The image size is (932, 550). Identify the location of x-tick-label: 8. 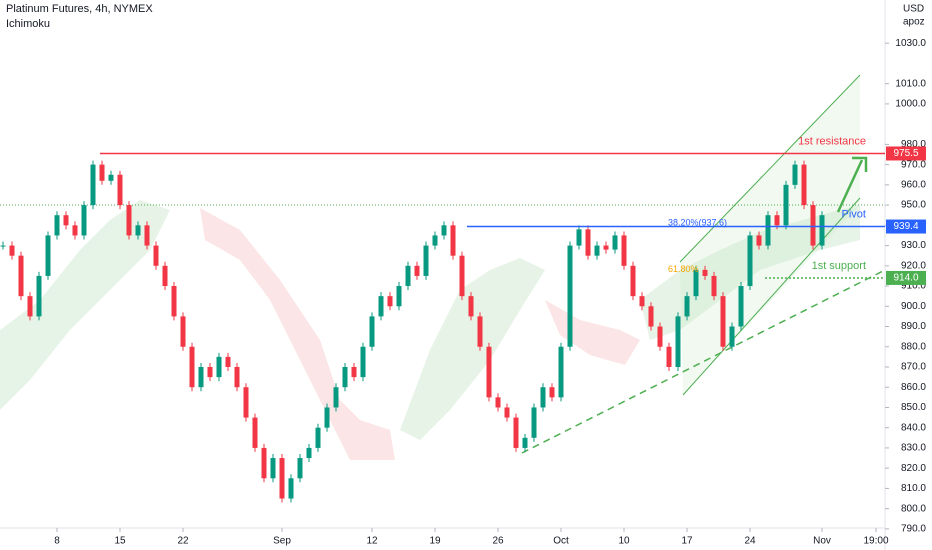
(57, 541).